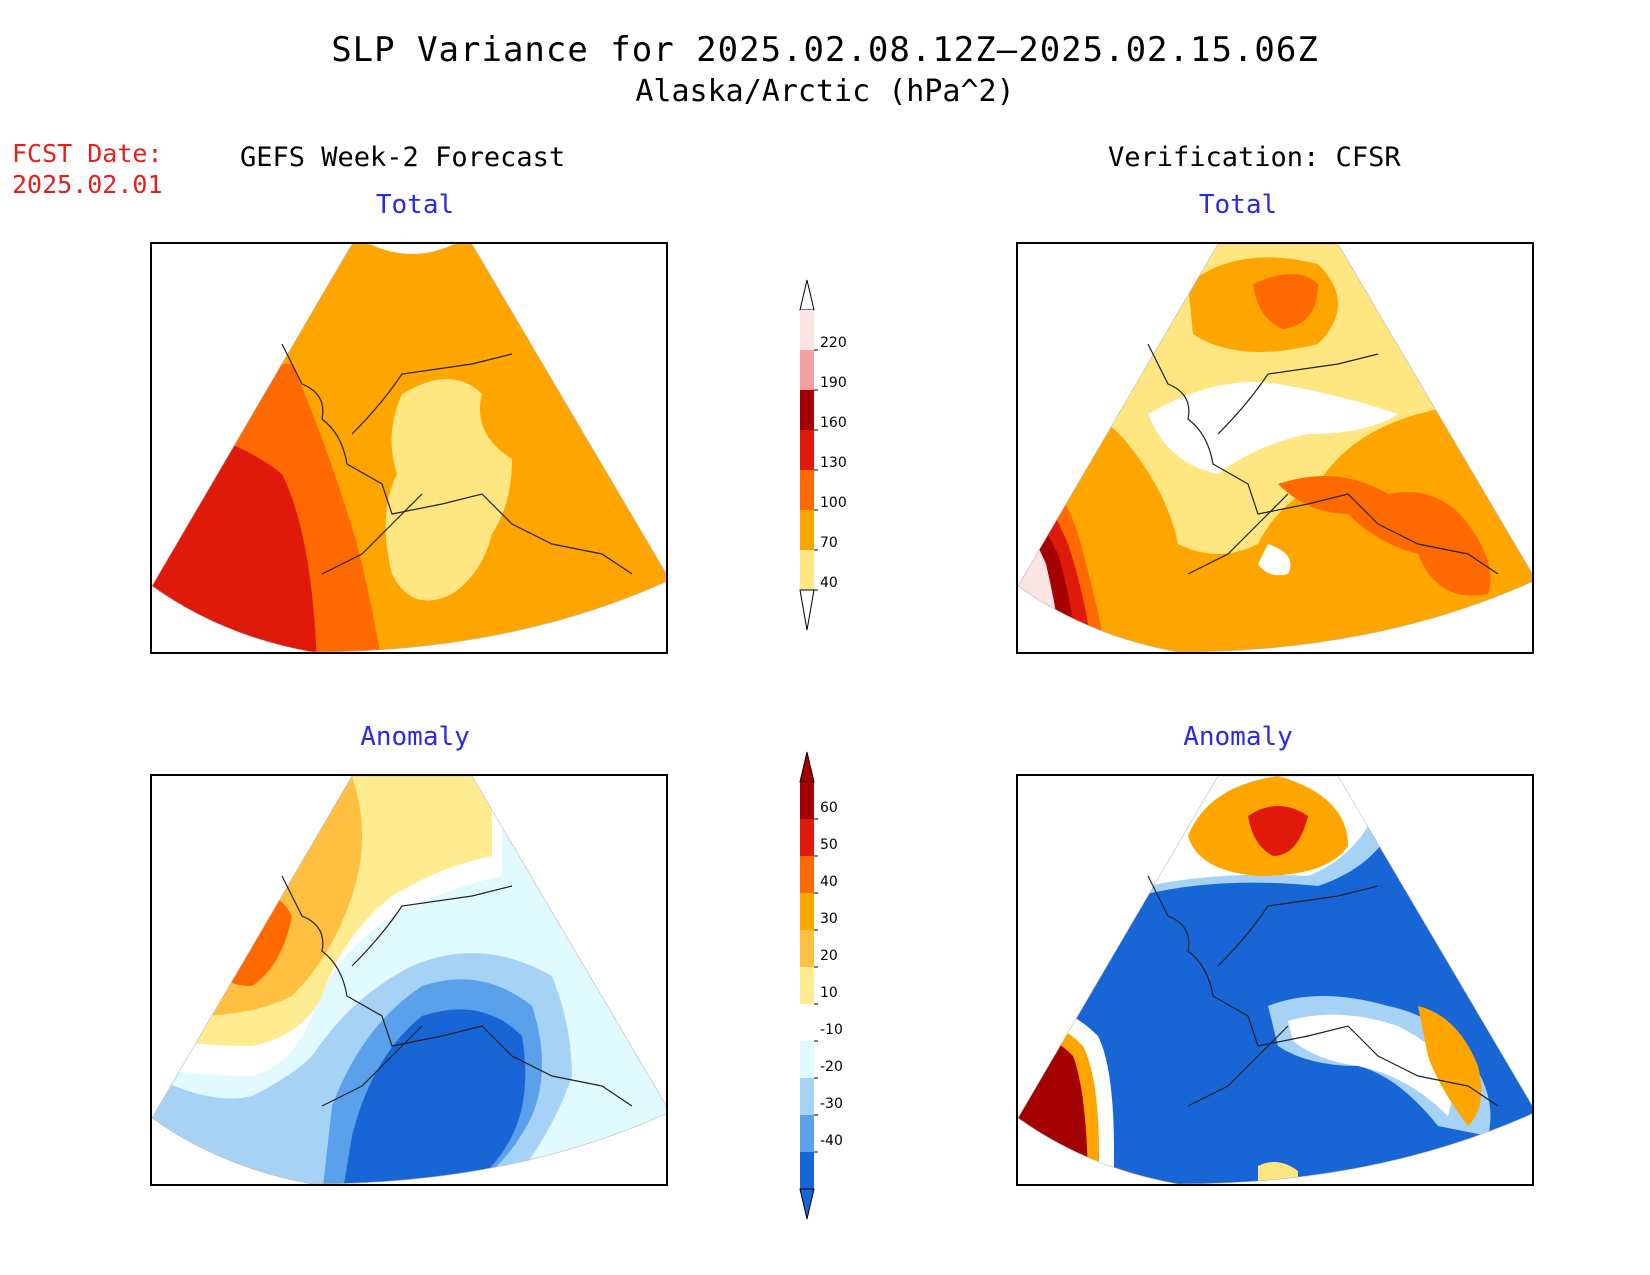 The height and width of the screenshot is (1275, 1650). What do you see at coordinates (829, 845) in the screenshot?
I see `anomaly-colorbar-tick-label: 50` at bounding box center [829, 845].